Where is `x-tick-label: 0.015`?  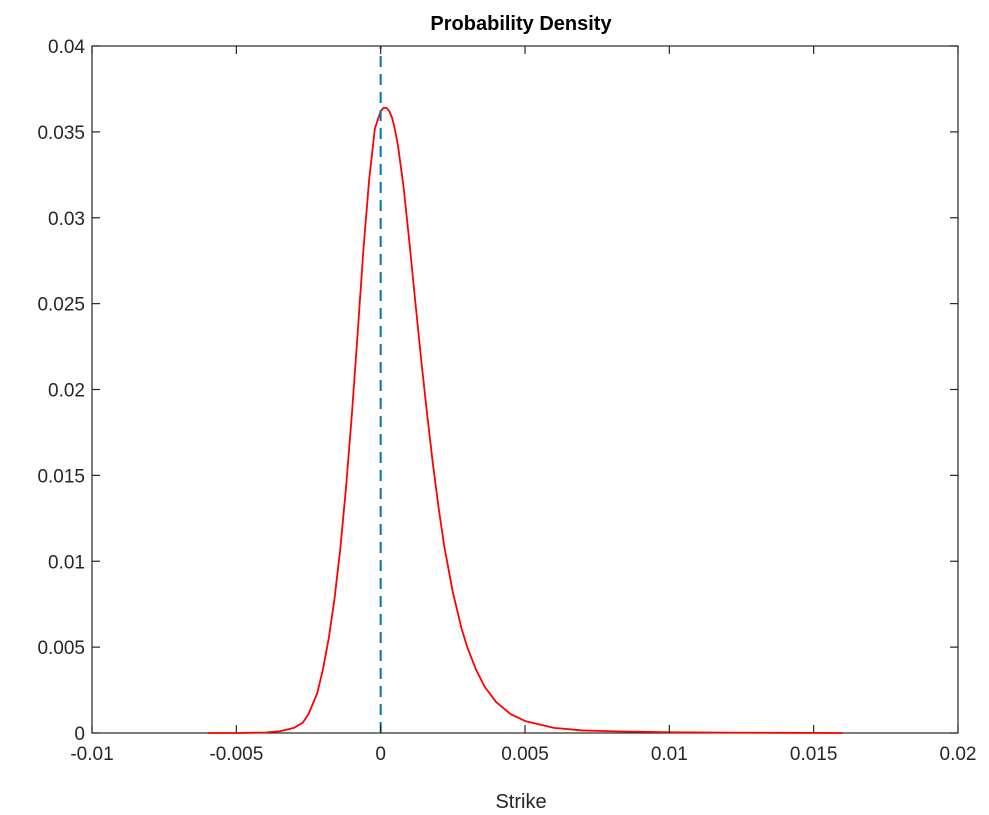 x-tick-label: 0.015 is located at coordinates (814, 754).